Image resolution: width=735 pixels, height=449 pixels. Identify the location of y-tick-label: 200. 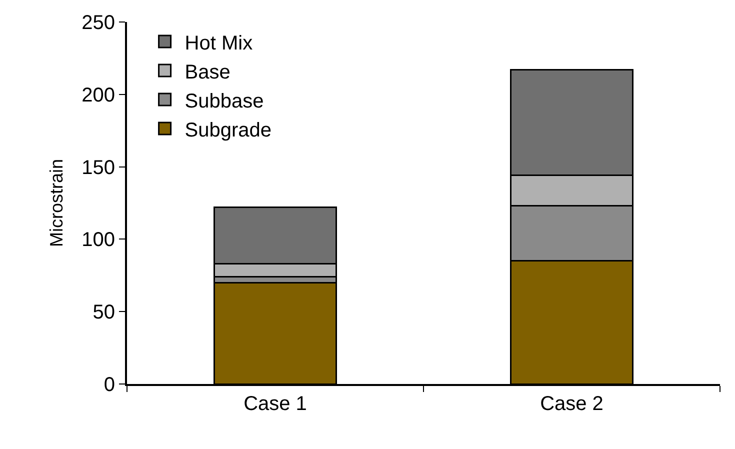
(98, 95).